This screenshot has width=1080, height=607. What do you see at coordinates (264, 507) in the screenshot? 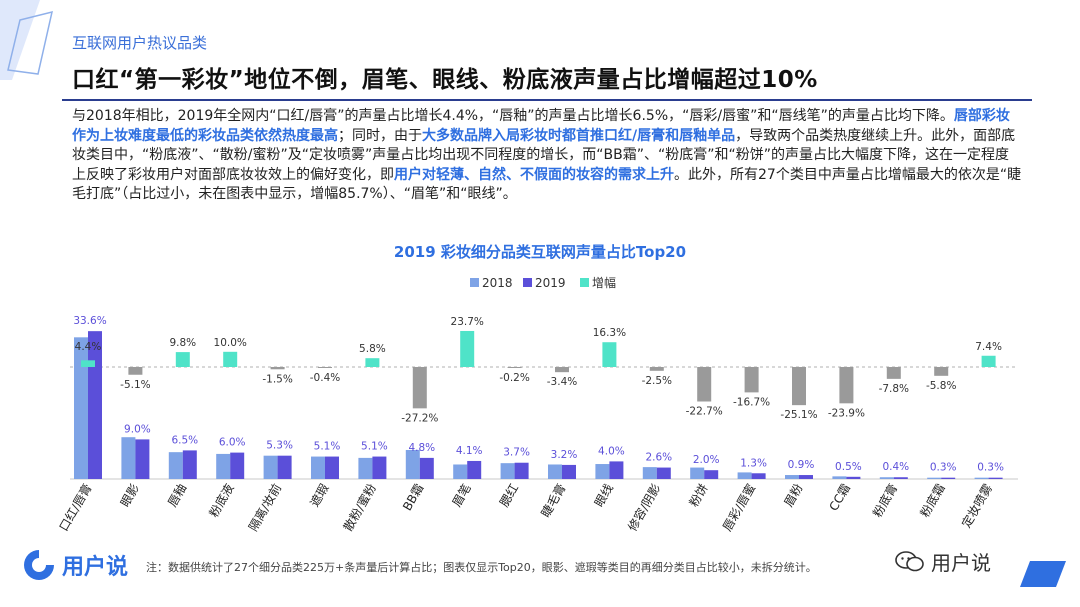
I see `category-label: 隔离/妆前` at bounding box center [264, 507].